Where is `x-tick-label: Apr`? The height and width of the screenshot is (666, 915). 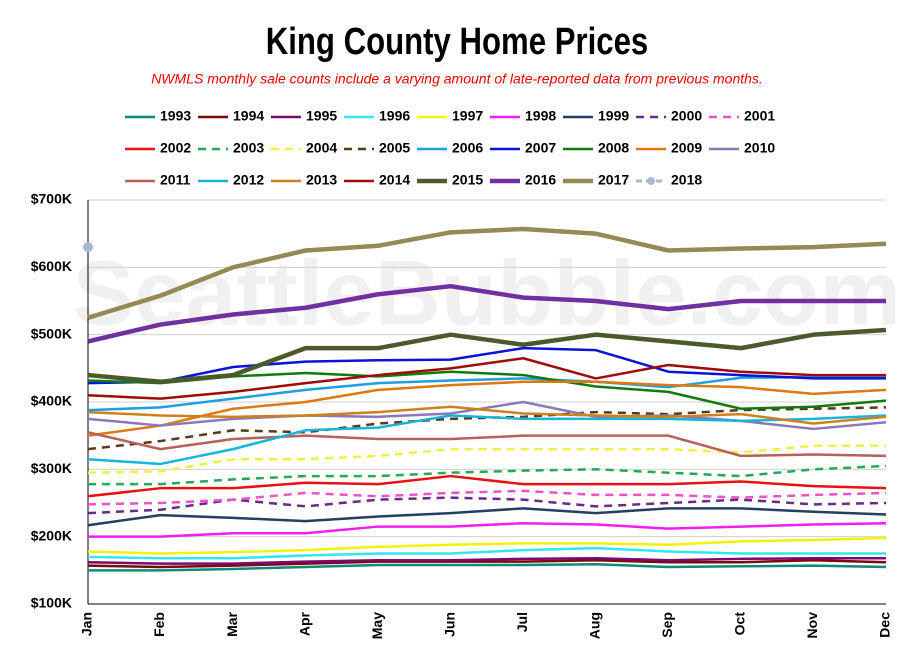 x-tick-label: Apr is located at coordinates (304, 623).